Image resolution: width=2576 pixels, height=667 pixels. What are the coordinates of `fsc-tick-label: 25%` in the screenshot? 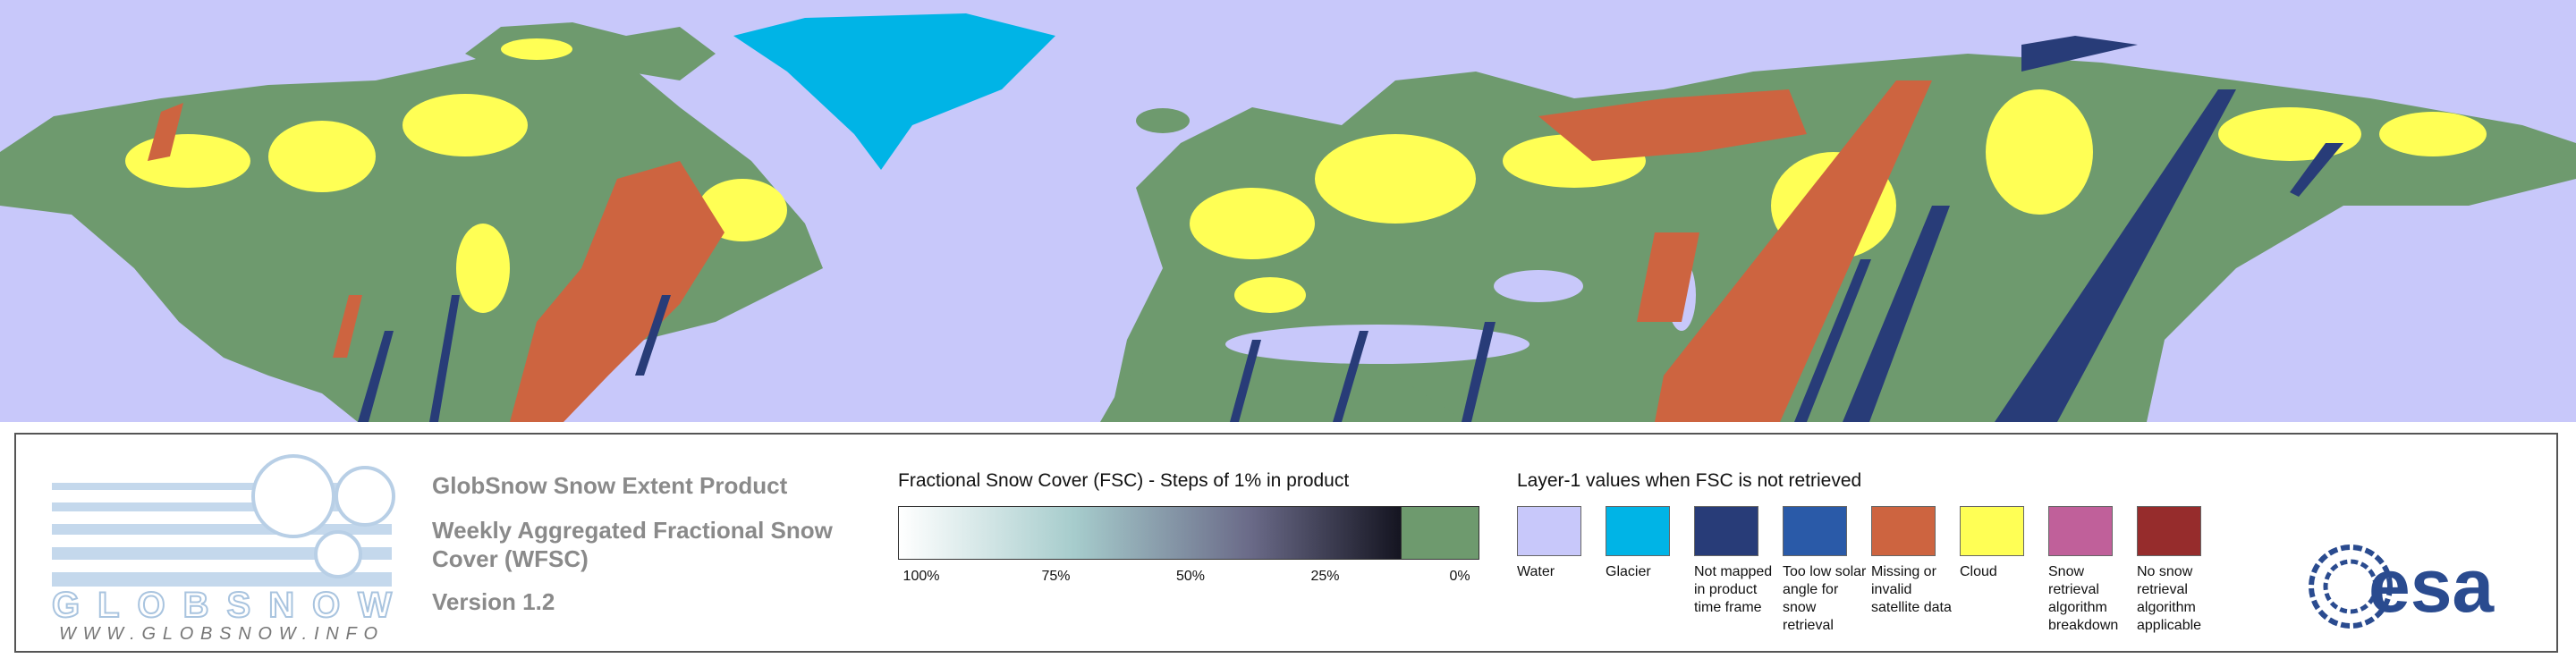 It's located at (1325, 576).